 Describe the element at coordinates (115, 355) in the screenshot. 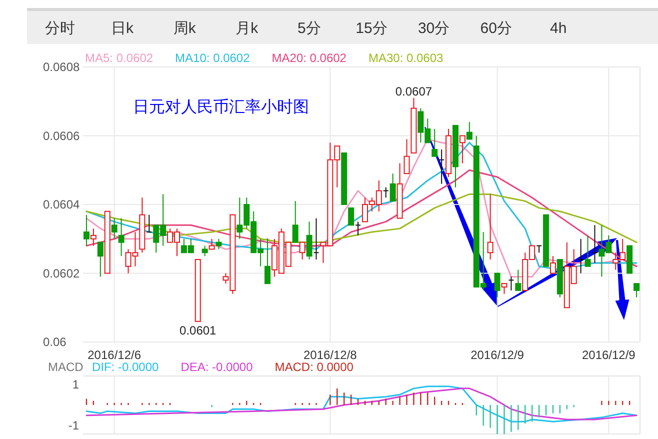

I see `x-tick-label: 2016/12/6` at that location.